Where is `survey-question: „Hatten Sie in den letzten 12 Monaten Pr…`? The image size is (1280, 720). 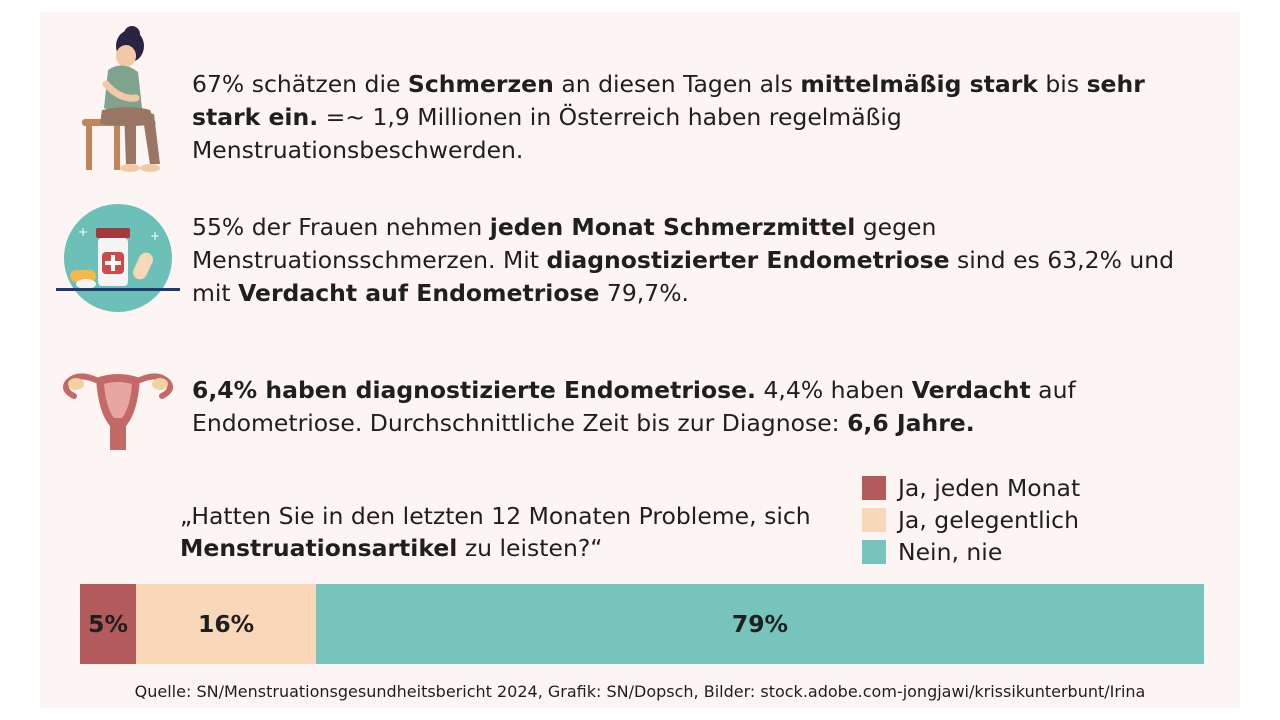
survey-question: „Hatten Sie in den letzten 12 Monaten Pr… is located at coordinates (500, 532).